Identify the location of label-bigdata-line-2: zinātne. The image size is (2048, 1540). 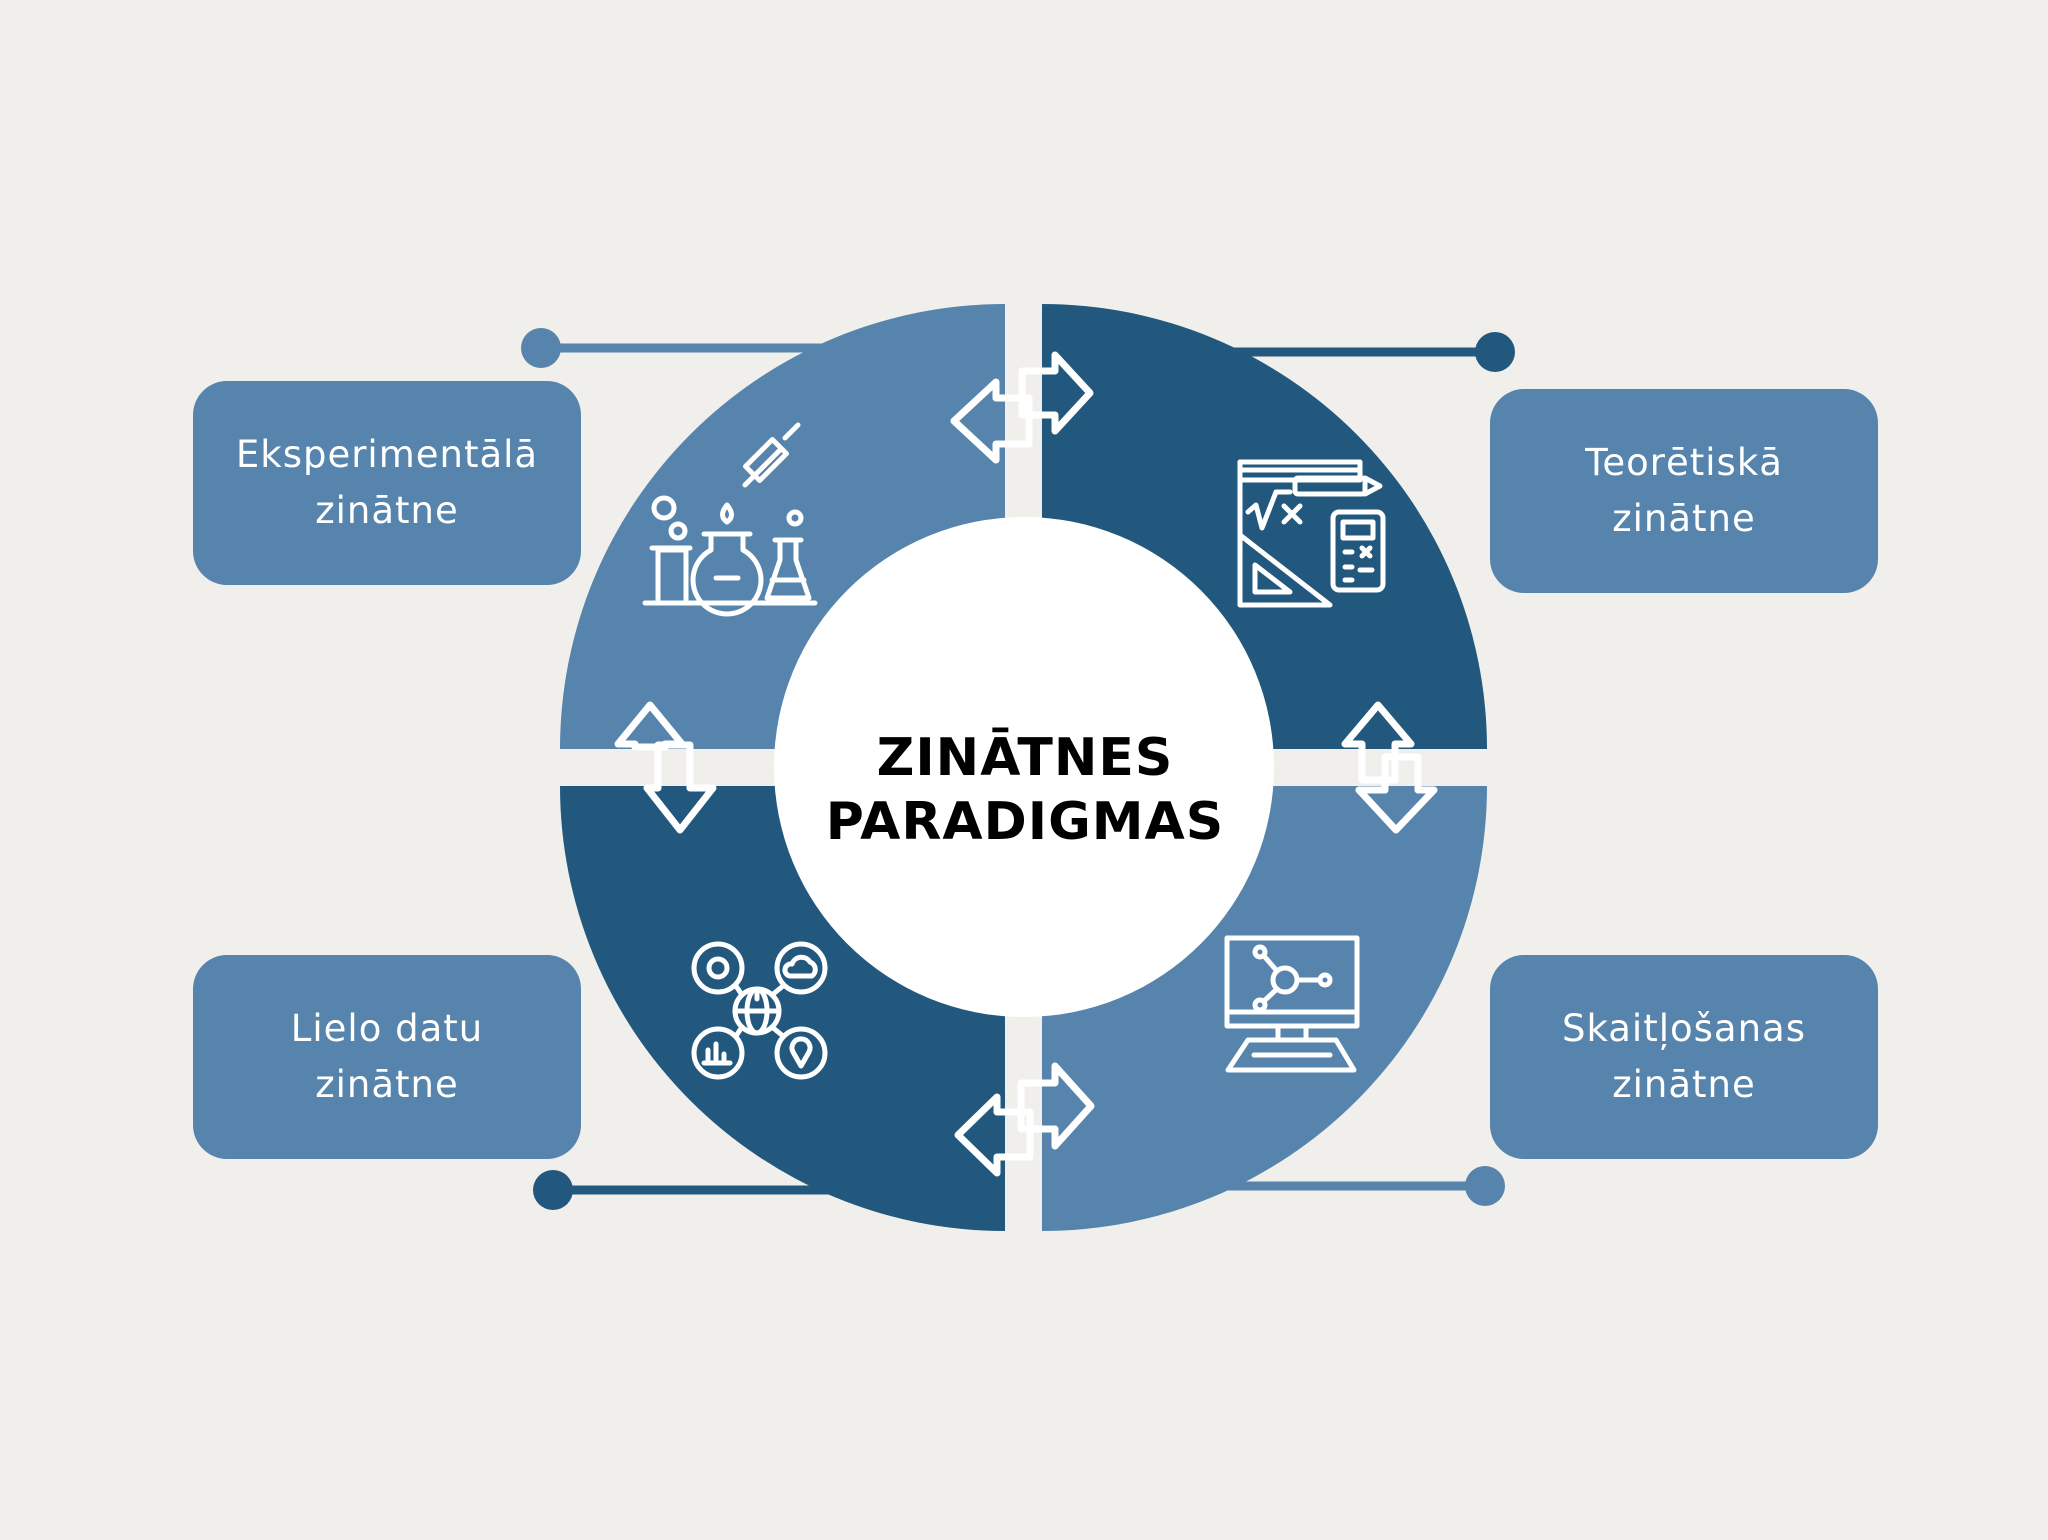
(387, 1084).